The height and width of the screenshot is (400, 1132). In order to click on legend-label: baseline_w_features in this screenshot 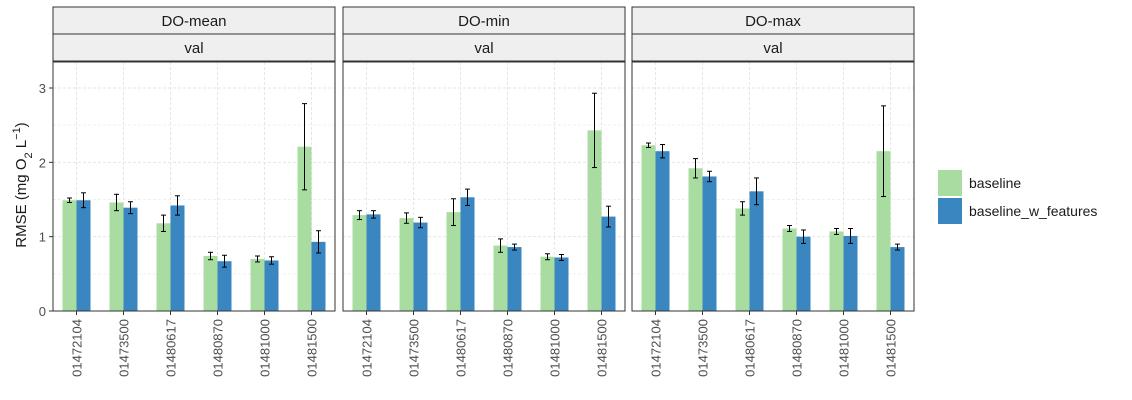, I will do `click(1033, 211)`.